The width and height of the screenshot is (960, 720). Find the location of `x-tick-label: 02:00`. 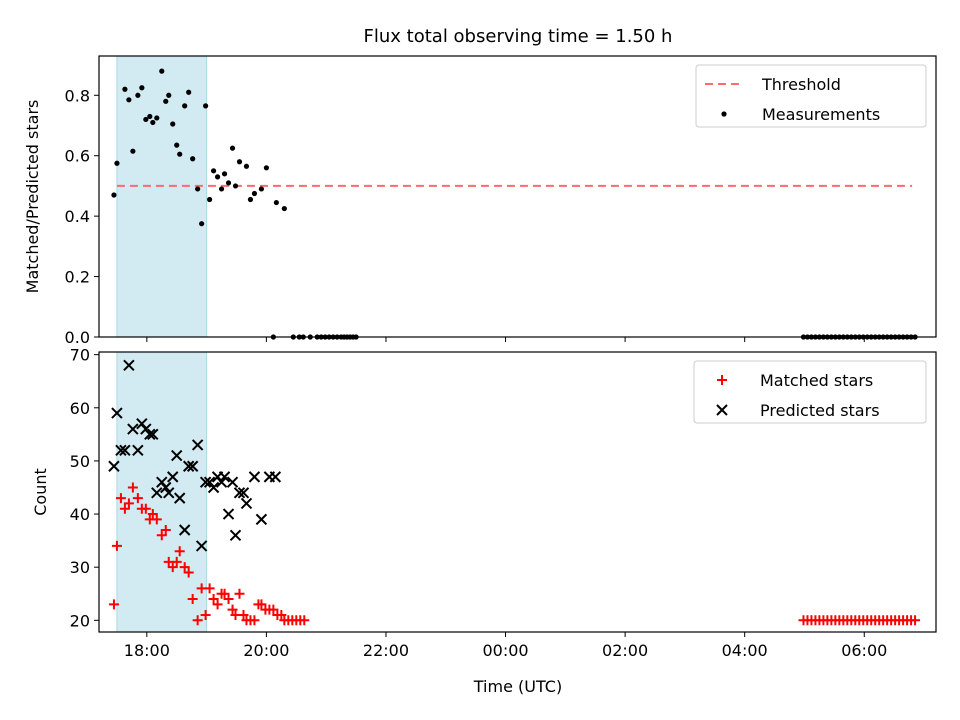

x-tick-label: 02:00 is located at coordinates (625, 650).